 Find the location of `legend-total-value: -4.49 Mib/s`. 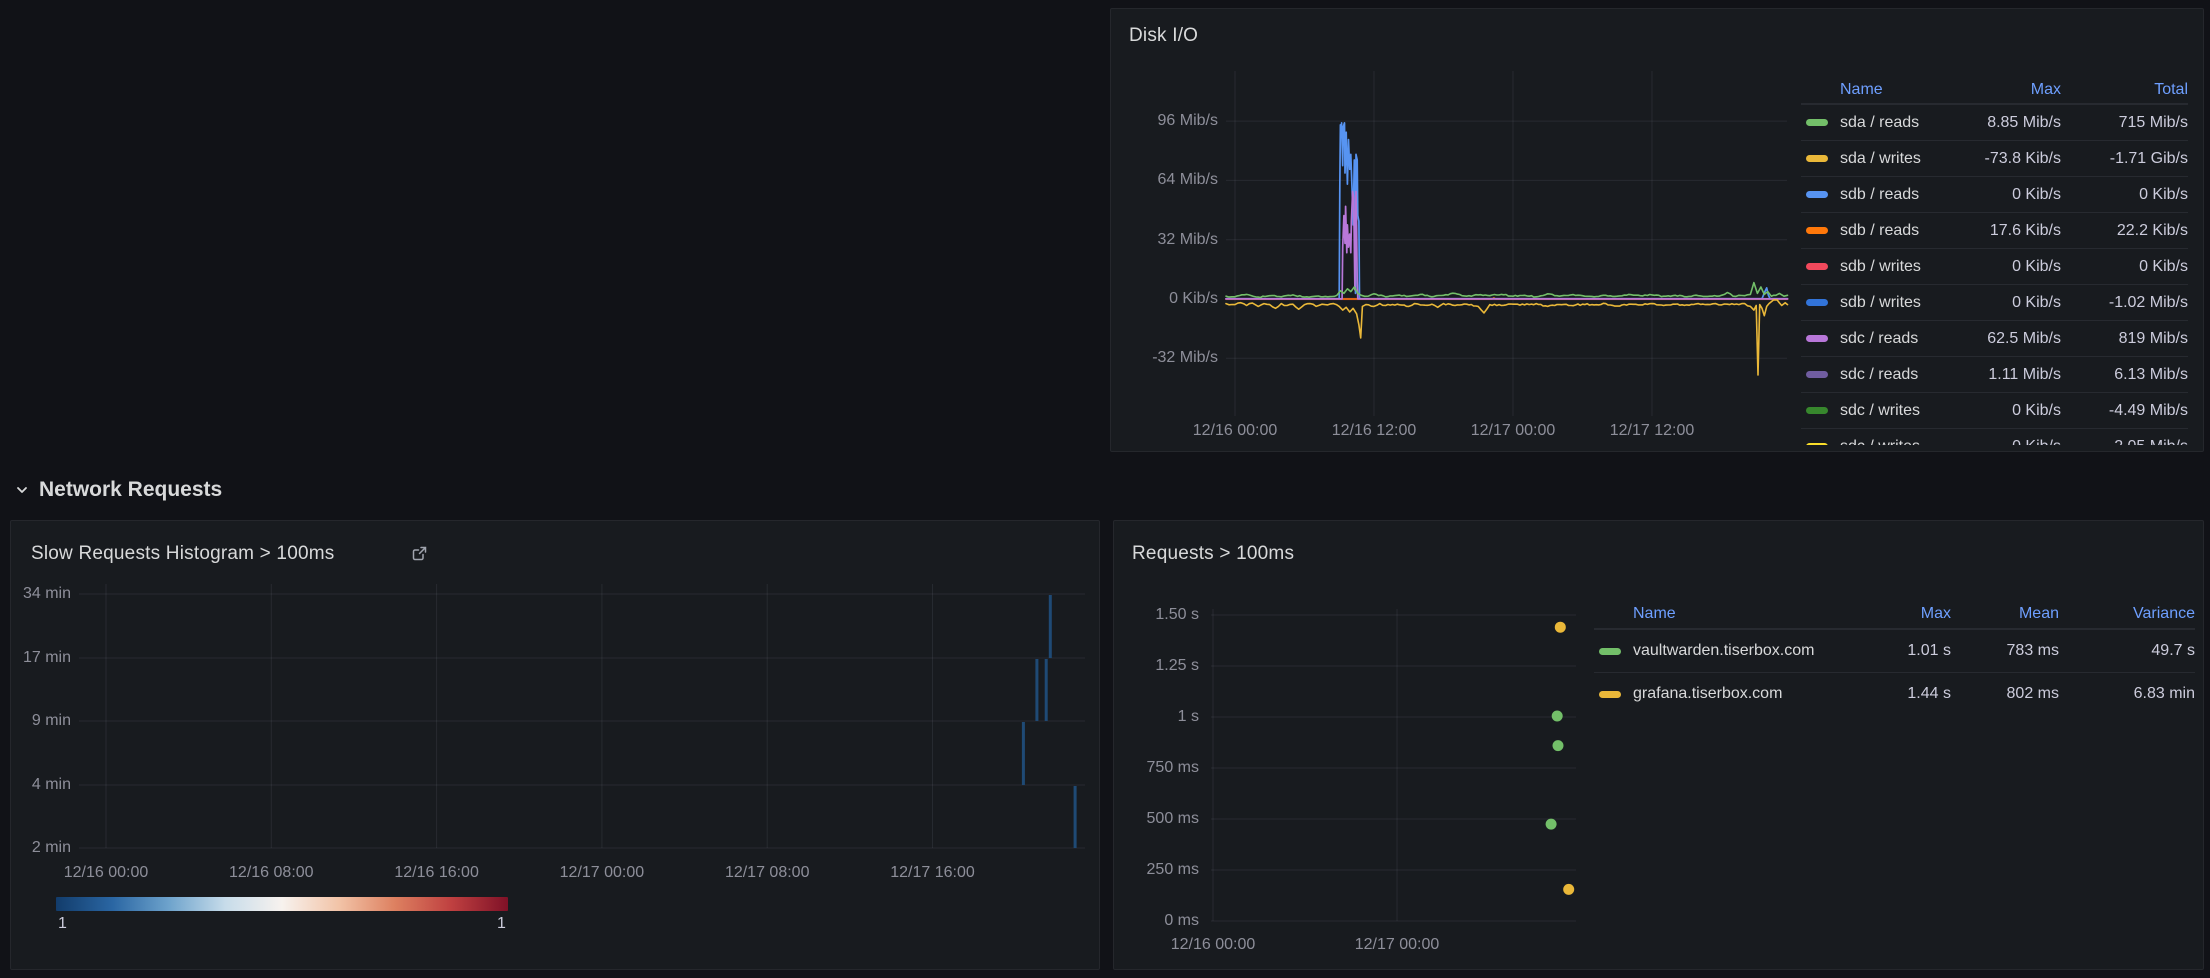

legend-total-value: -4.49 Mib/s is located at coordinates (2148, 410).